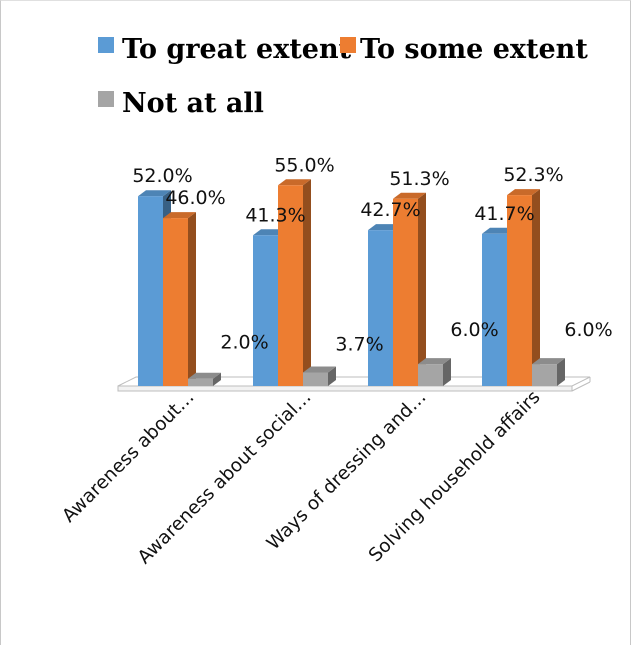  Describe the element at coordinates (359, 344) in the screenshot. I see `data-label-not-at-all-2: 3.7%` at that location.